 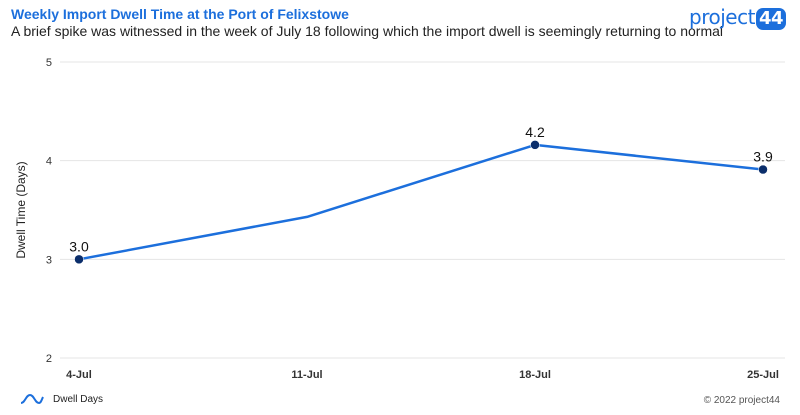 I want to click on series-line-icon, so click(x=32, y=399).